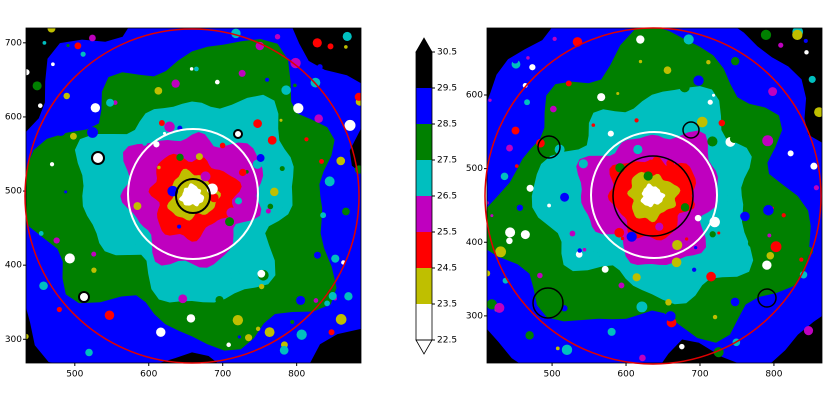 The height and width of the screenshot is (394, 830). Describe the element at coordinates (13, 340) in the screenshot. I see `y-tick-label: 300` at that location.